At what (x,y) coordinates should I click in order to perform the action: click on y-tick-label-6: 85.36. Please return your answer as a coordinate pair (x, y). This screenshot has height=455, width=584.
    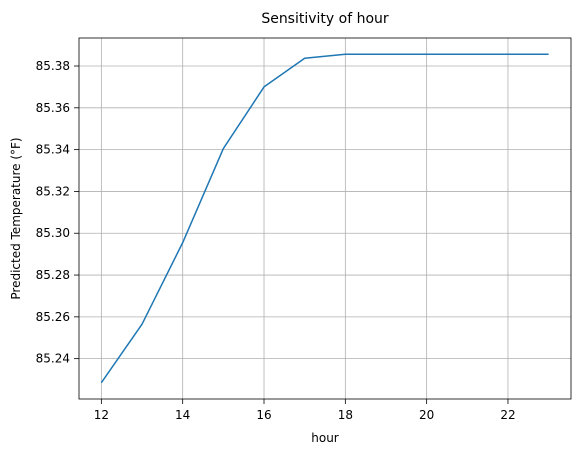
    Looking at the image, I should click on (53, 108).